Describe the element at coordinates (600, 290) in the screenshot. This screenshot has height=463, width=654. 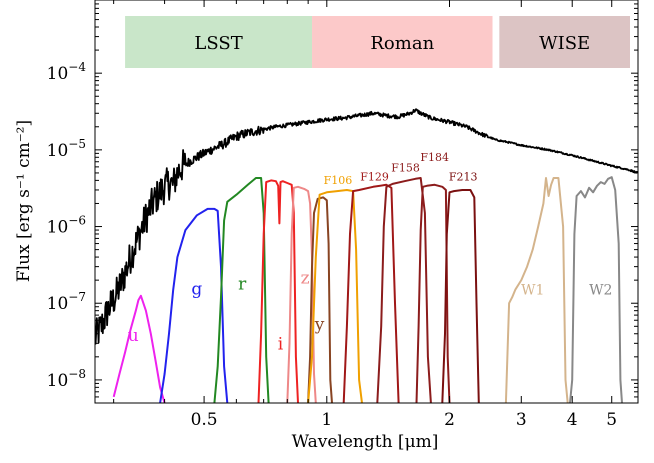
I see `filter-label-w2: W2` at that location.